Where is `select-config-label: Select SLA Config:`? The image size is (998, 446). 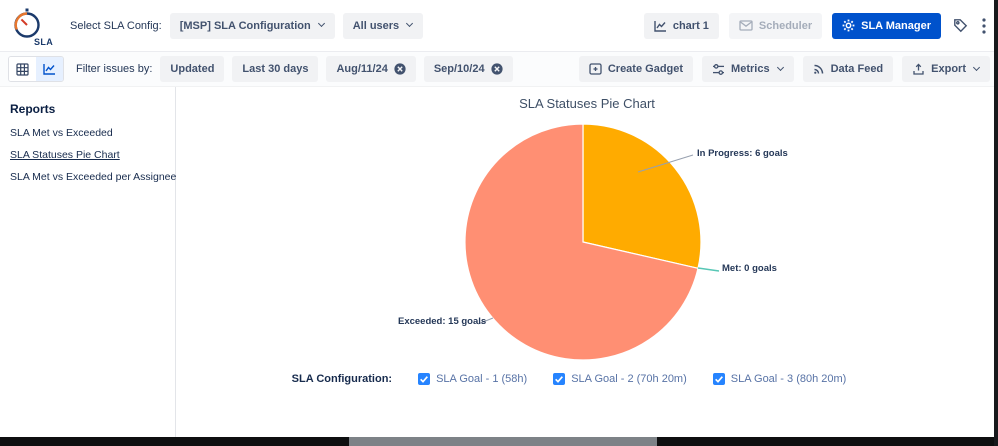 select-config-label: Select SLA Config: is located at coordinates (116, 25).